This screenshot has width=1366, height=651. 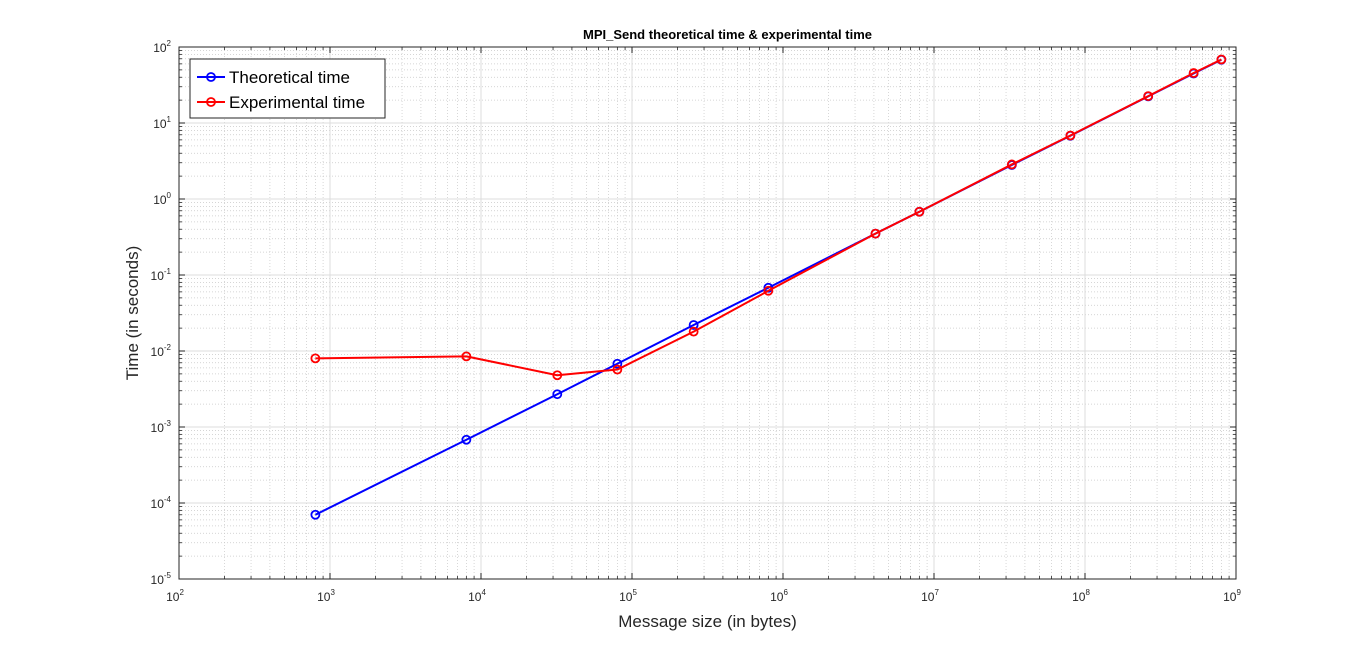 What do you see at coordinates (168, 423) in the screenshot?
I see `y-tick-exponent: -3` at bounding box center [168, 423].